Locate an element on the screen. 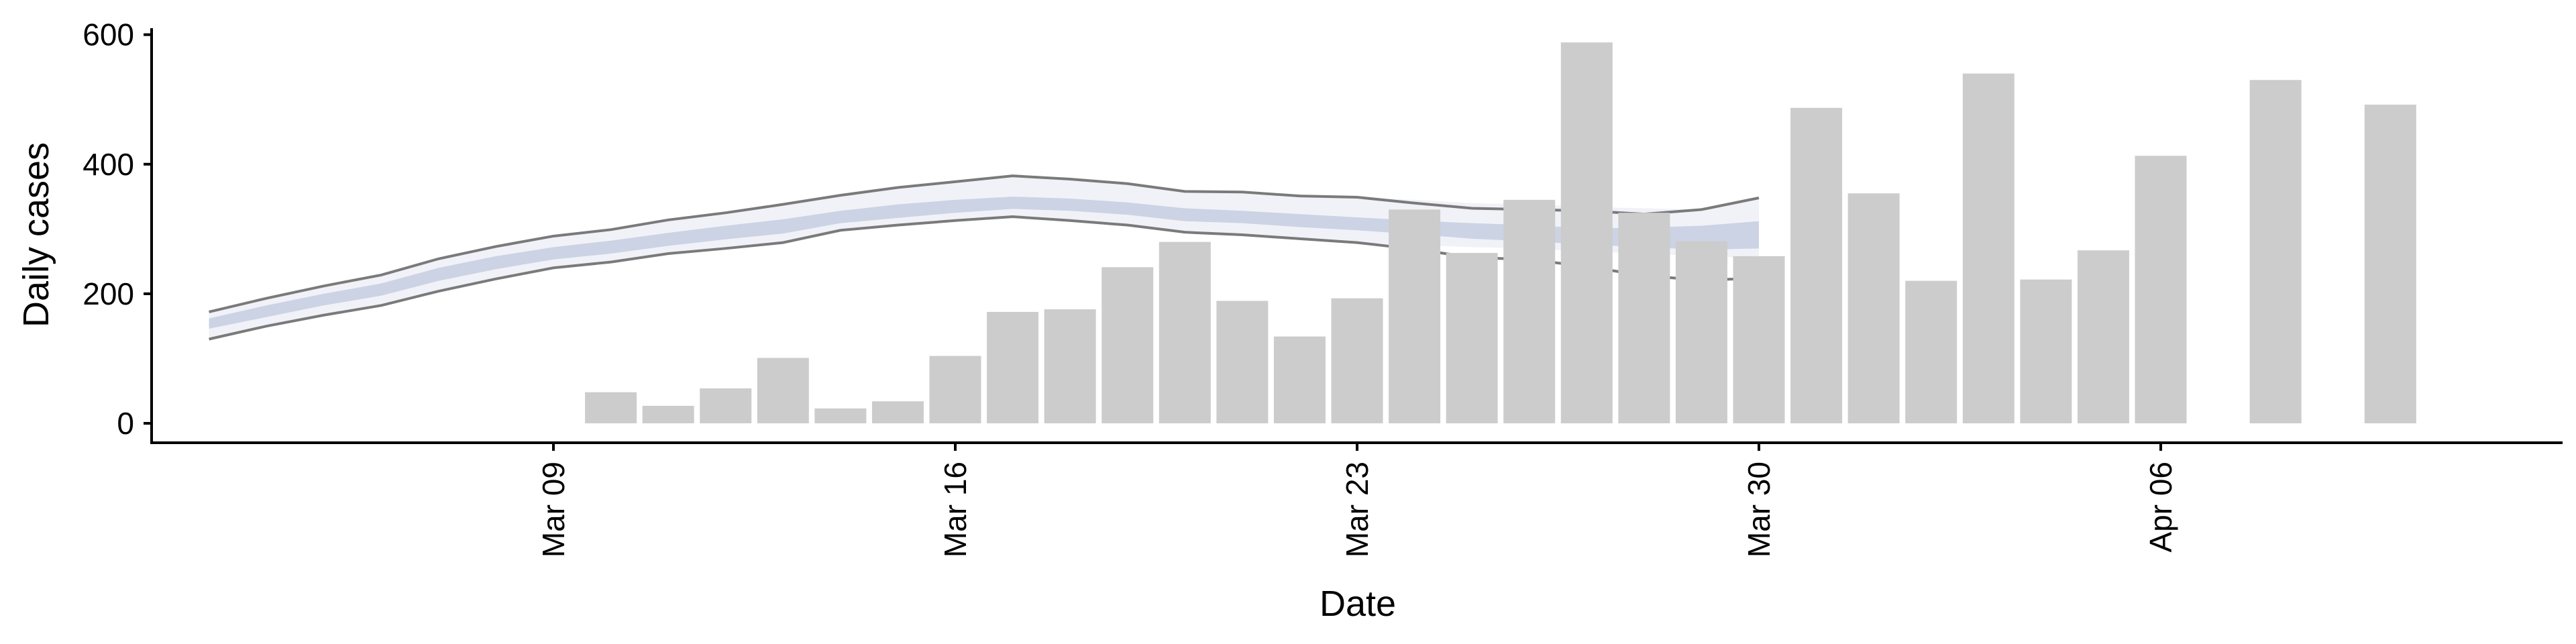  y-axis-title: Daily cases is located at coordinates (36, 234).